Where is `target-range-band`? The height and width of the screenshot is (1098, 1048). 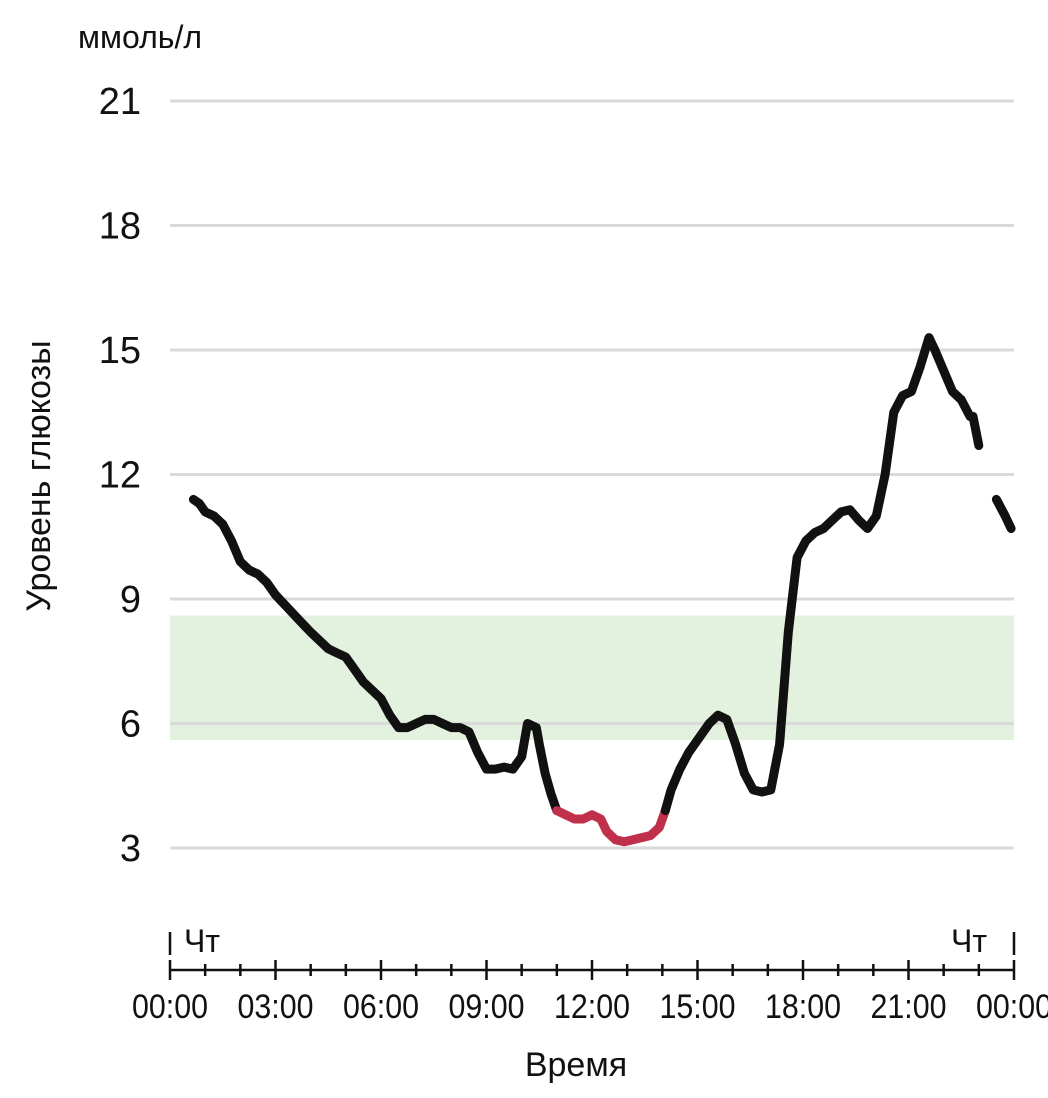
target-range-band is located at coordinates (592, 678).